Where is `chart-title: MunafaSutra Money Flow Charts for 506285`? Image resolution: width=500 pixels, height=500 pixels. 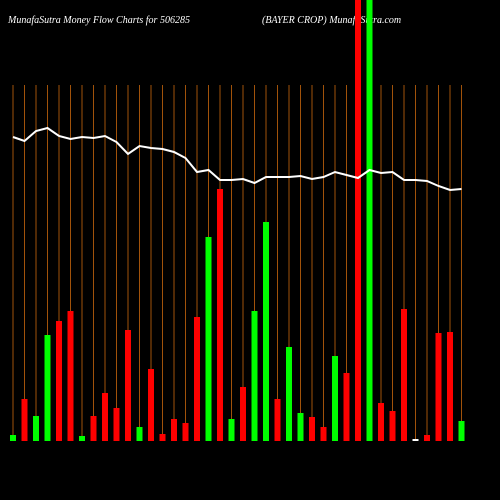
chart-title: MunafaSutra Money Flow Charts for 506285 is located at coordinates (98, 20).